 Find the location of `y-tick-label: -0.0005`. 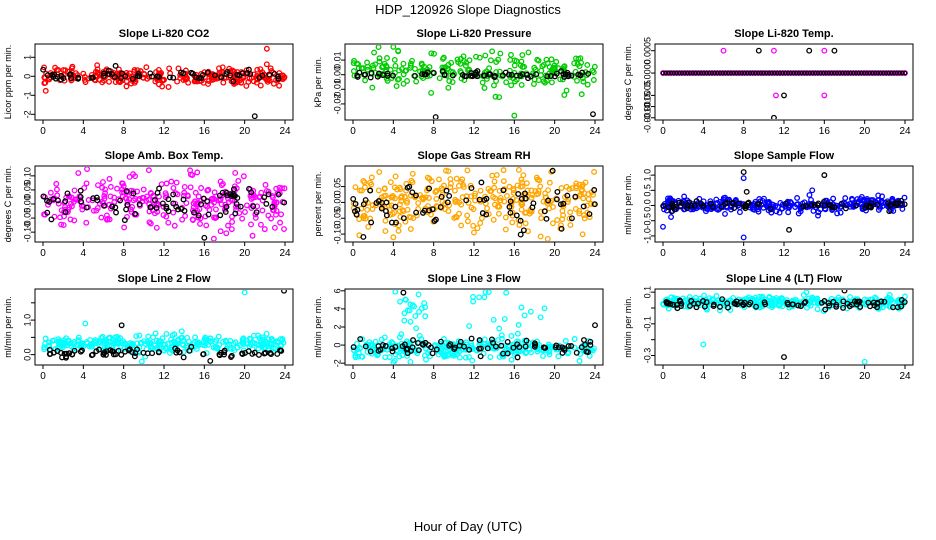

y-tick-label: -0.0005 is located at coordinates (647, 95).